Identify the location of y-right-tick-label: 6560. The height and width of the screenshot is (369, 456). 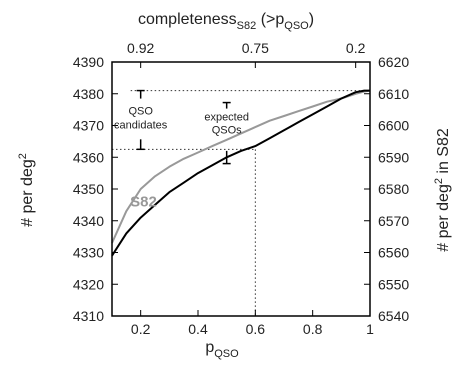
(393, 253).